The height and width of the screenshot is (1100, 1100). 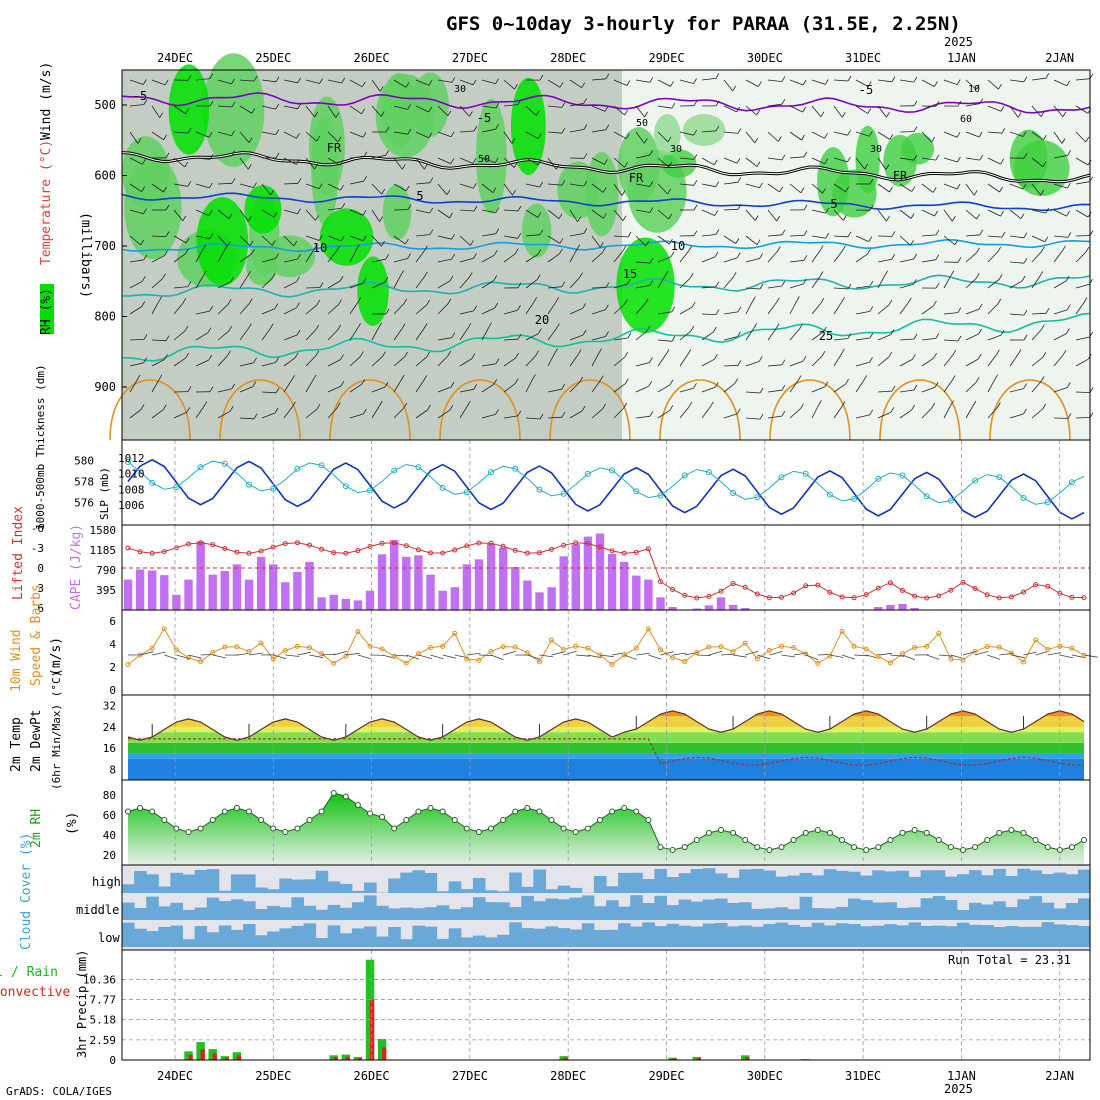 I want to click on date-top-27DEC: 27DEC, so click(x=470, y=58).